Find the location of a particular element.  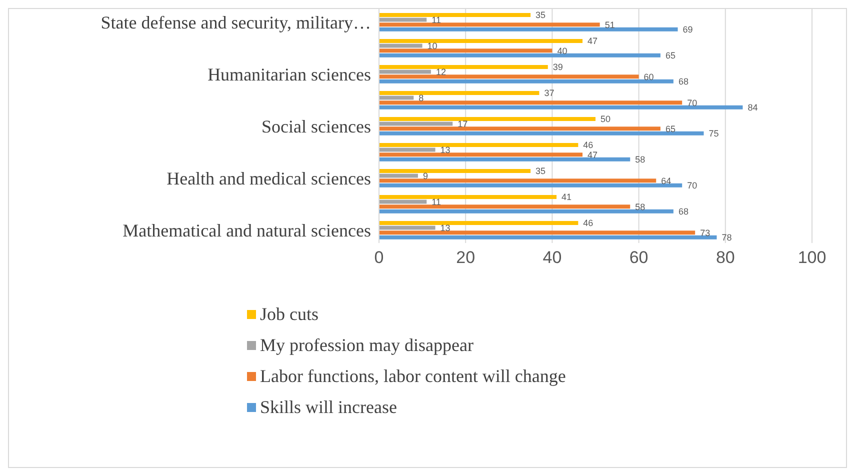

data-label: 17 is located at coordinates (463, 123).